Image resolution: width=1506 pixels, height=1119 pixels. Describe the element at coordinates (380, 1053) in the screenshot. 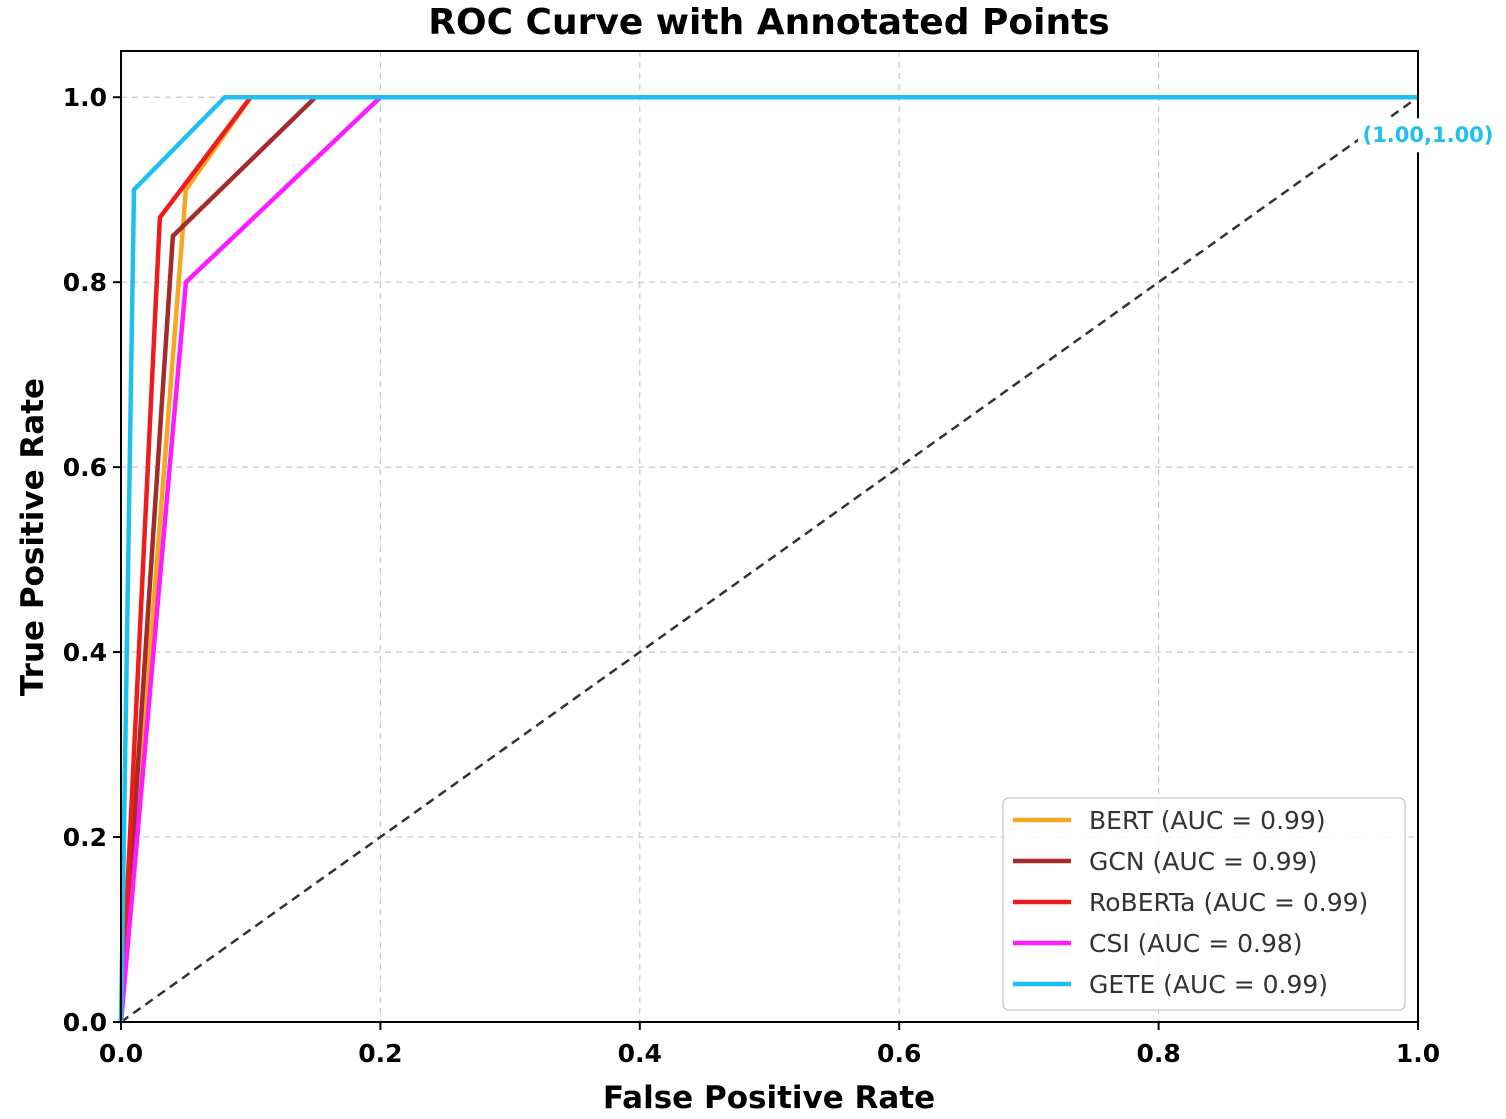

I see `x-tick-label: 0.2` at that location.